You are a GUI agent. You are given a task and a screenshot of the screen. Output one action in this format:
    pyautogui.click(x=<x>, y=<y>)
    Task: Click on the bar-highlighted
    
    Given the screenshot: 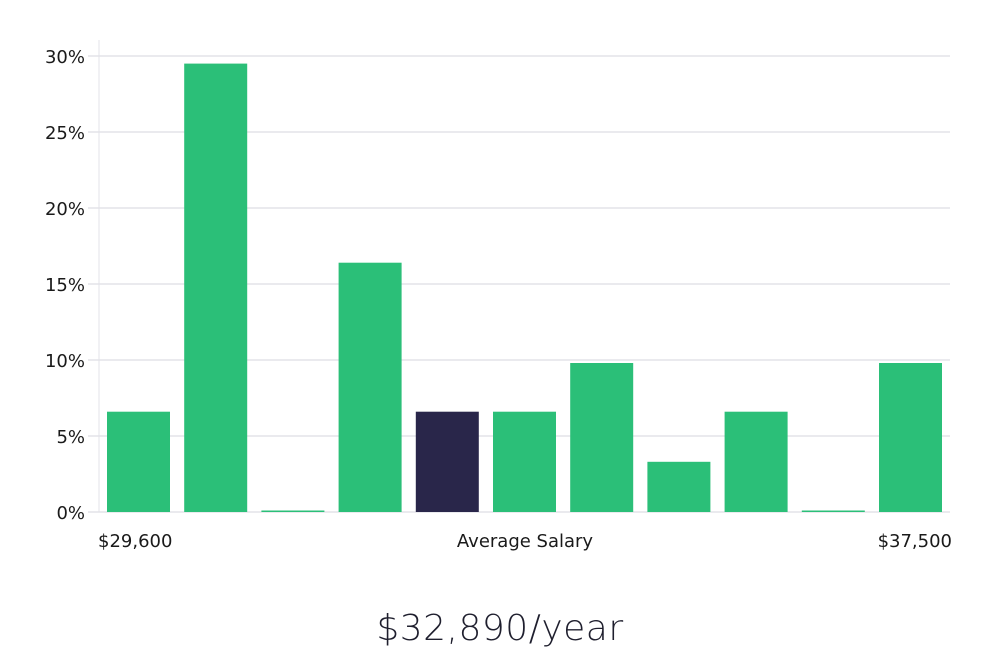 What is the action you would take?
    pyautogui.click(x=447, y=461)
    